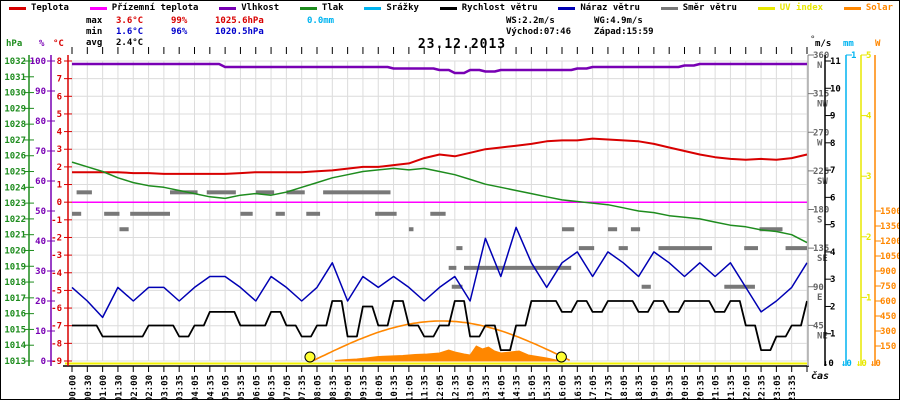  I want to click on tick-label: 1021, so click(15, 236).